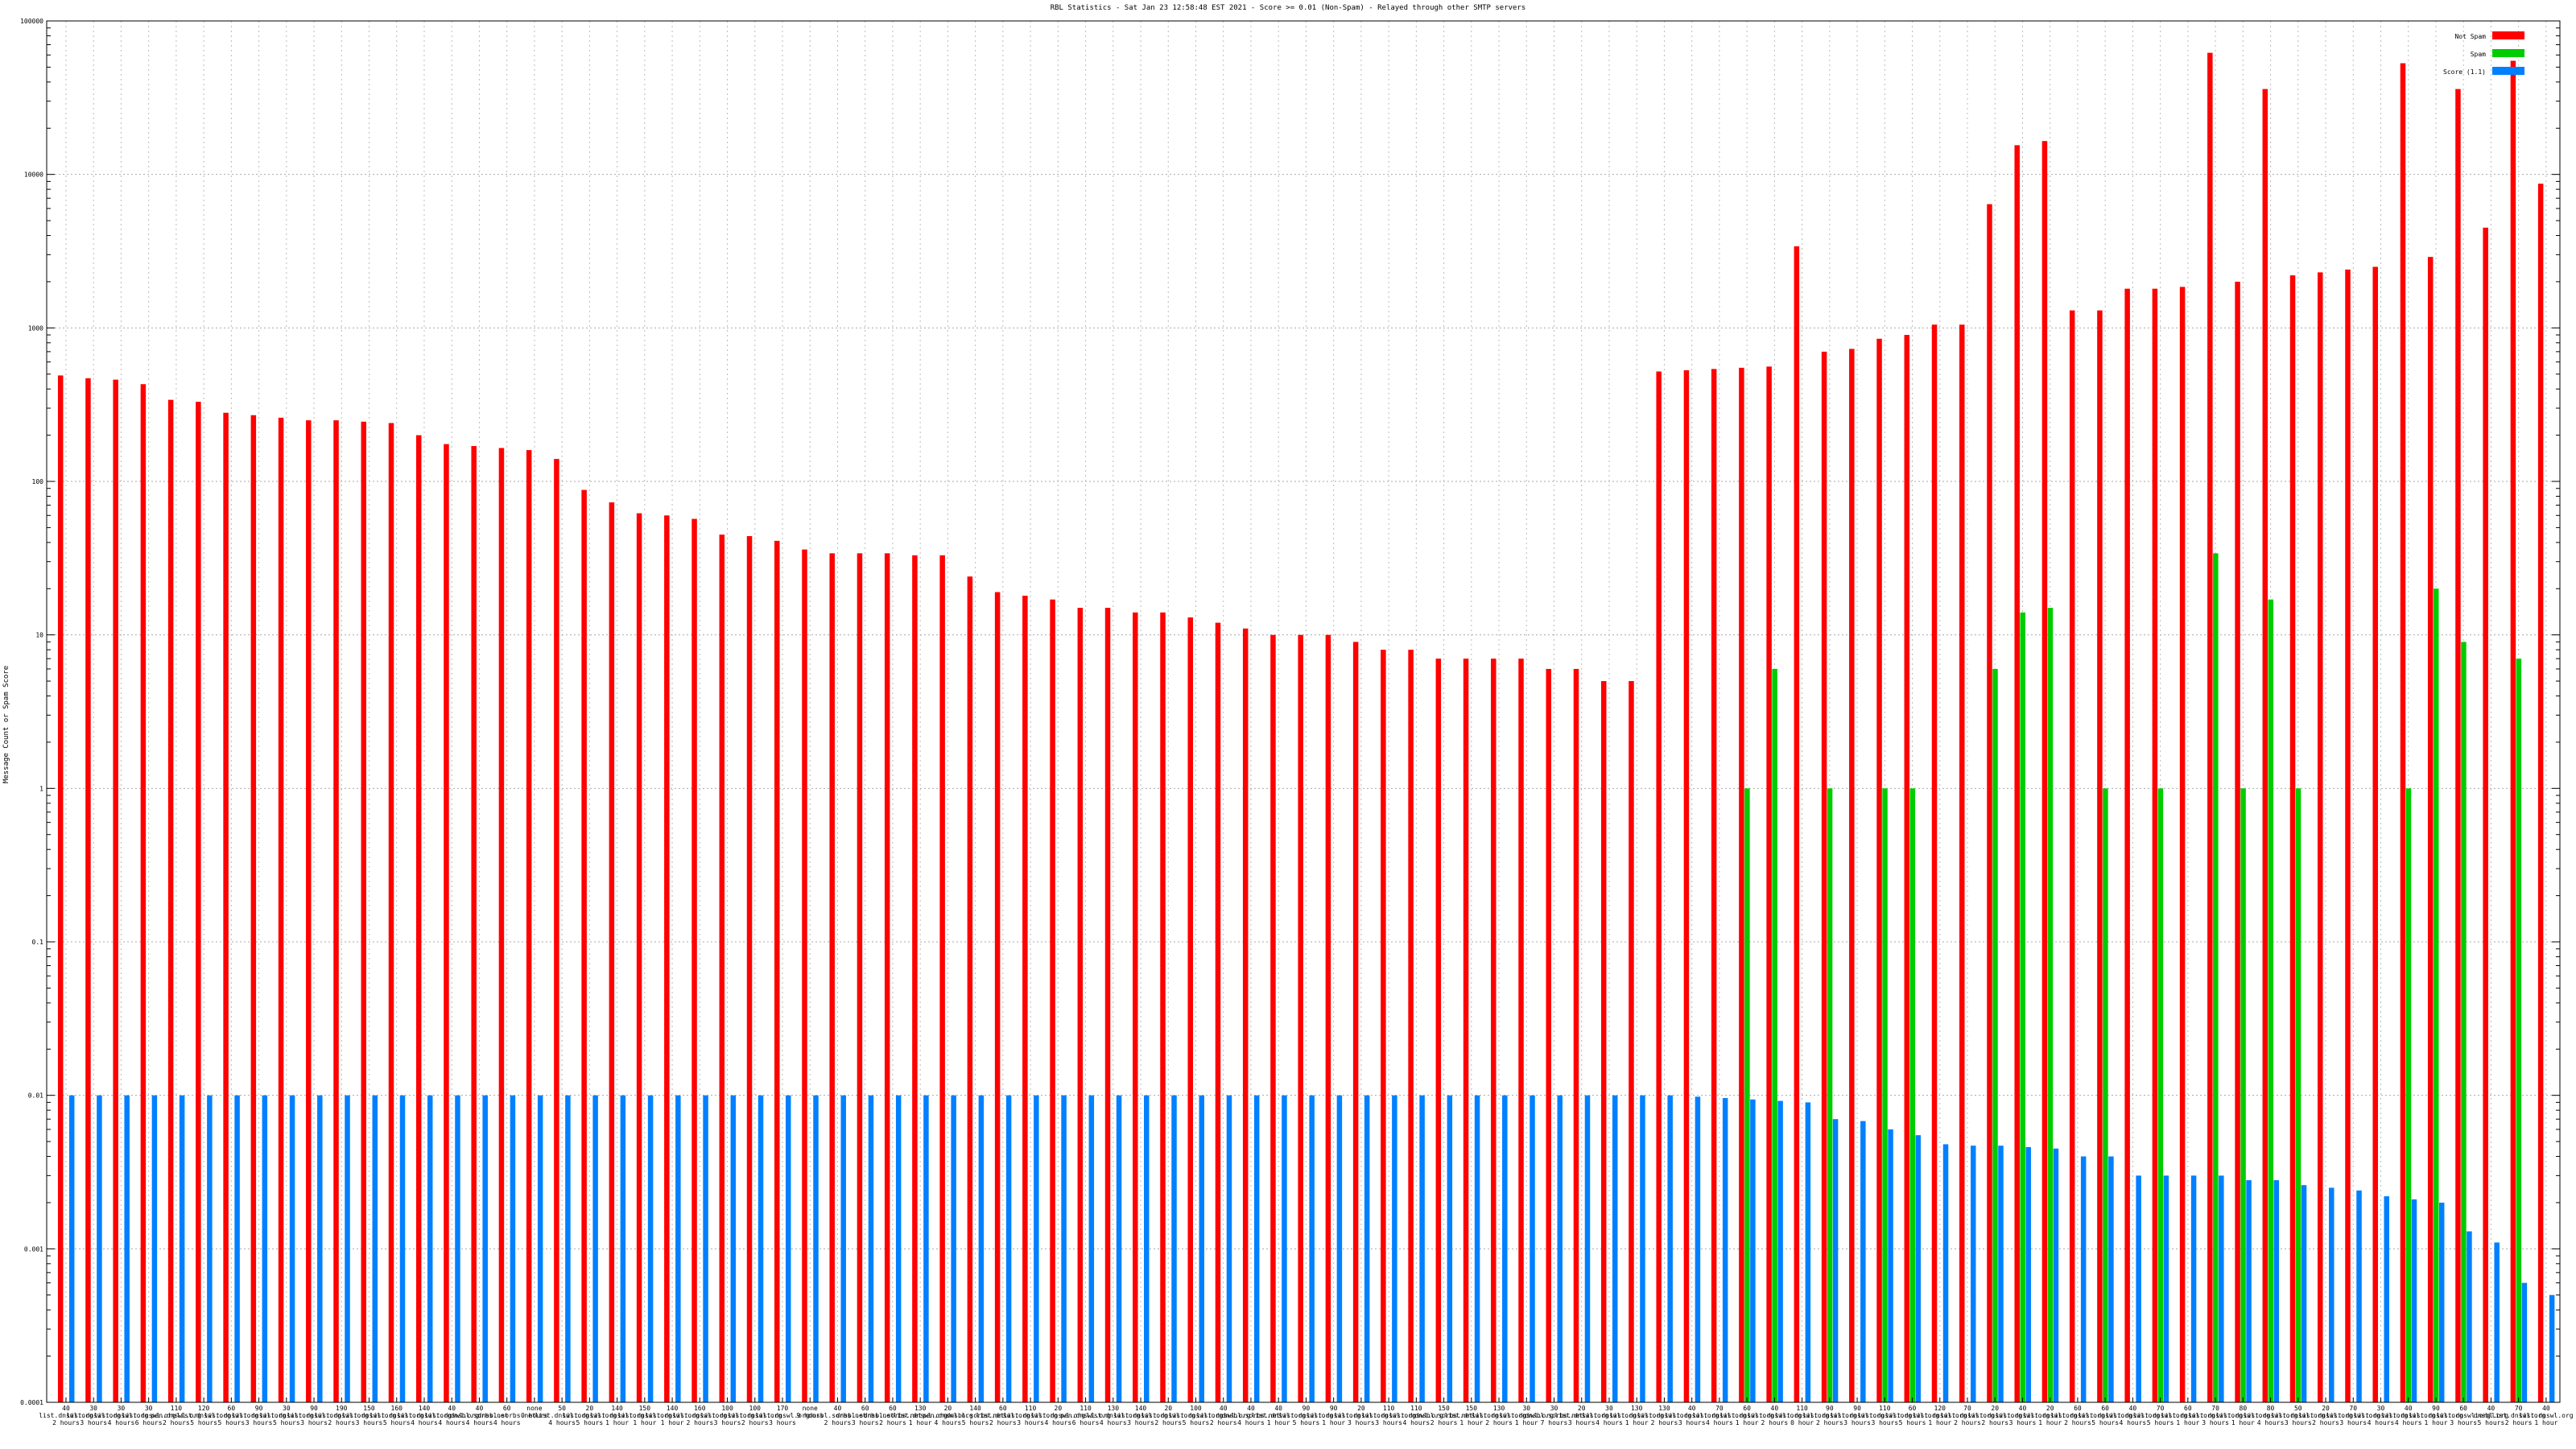  I want to click on x-tick-label-line: 20, so click(1168, 1408).